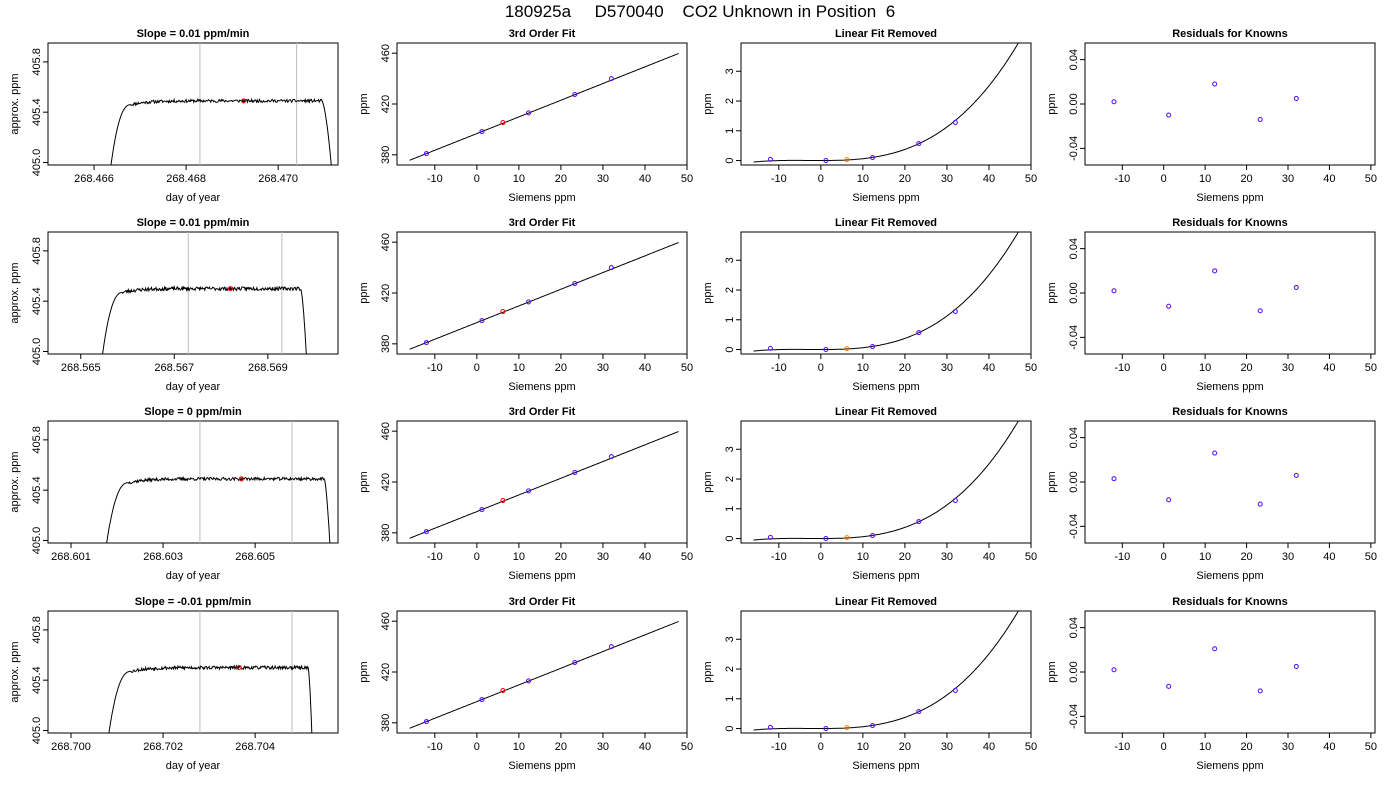 This screenshot has width=1400, height=800. What do you see at coordinates (561, 747) in the screenshot?
I see `x-tick-label: 20` at bounding box center [561, 747].